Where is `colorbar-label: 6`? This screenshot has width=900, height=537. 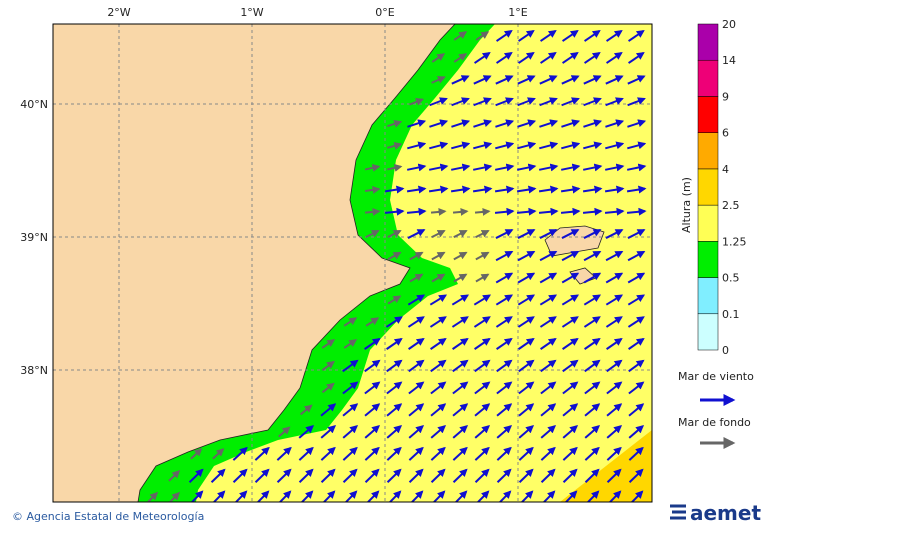 colorbar-label: 6 is located at coordinates (725, 133).